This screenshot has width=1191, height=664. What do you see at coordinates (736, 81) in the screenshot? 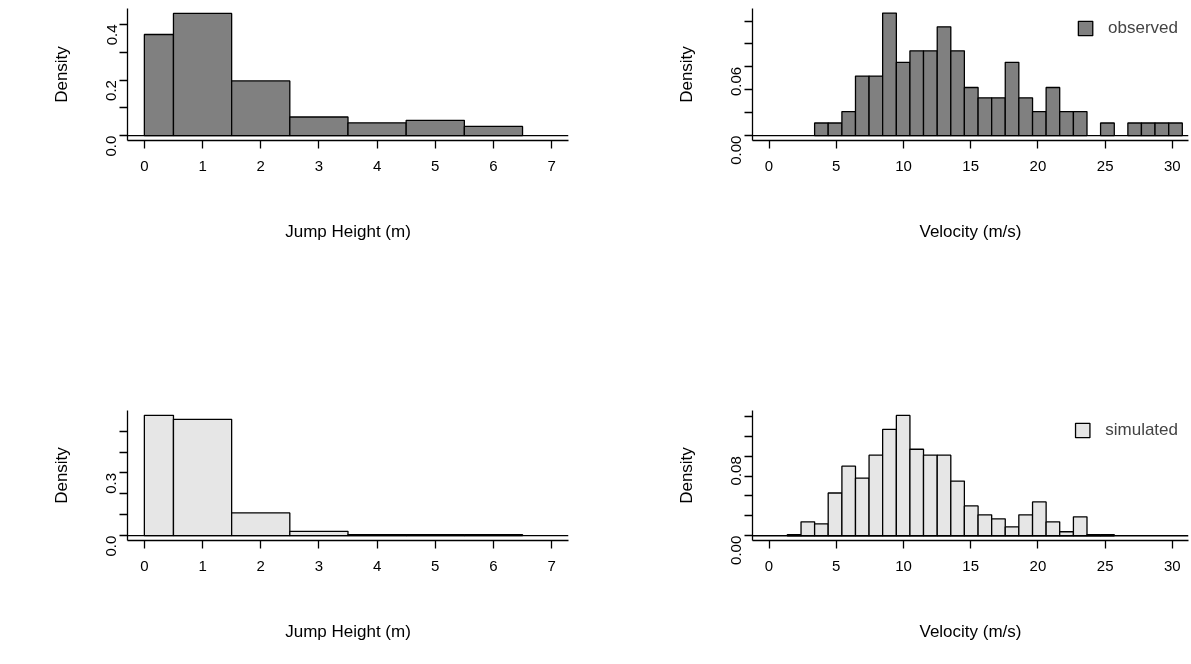
I see `y-tick-label: 0.06` at bounding box center [736, 81].